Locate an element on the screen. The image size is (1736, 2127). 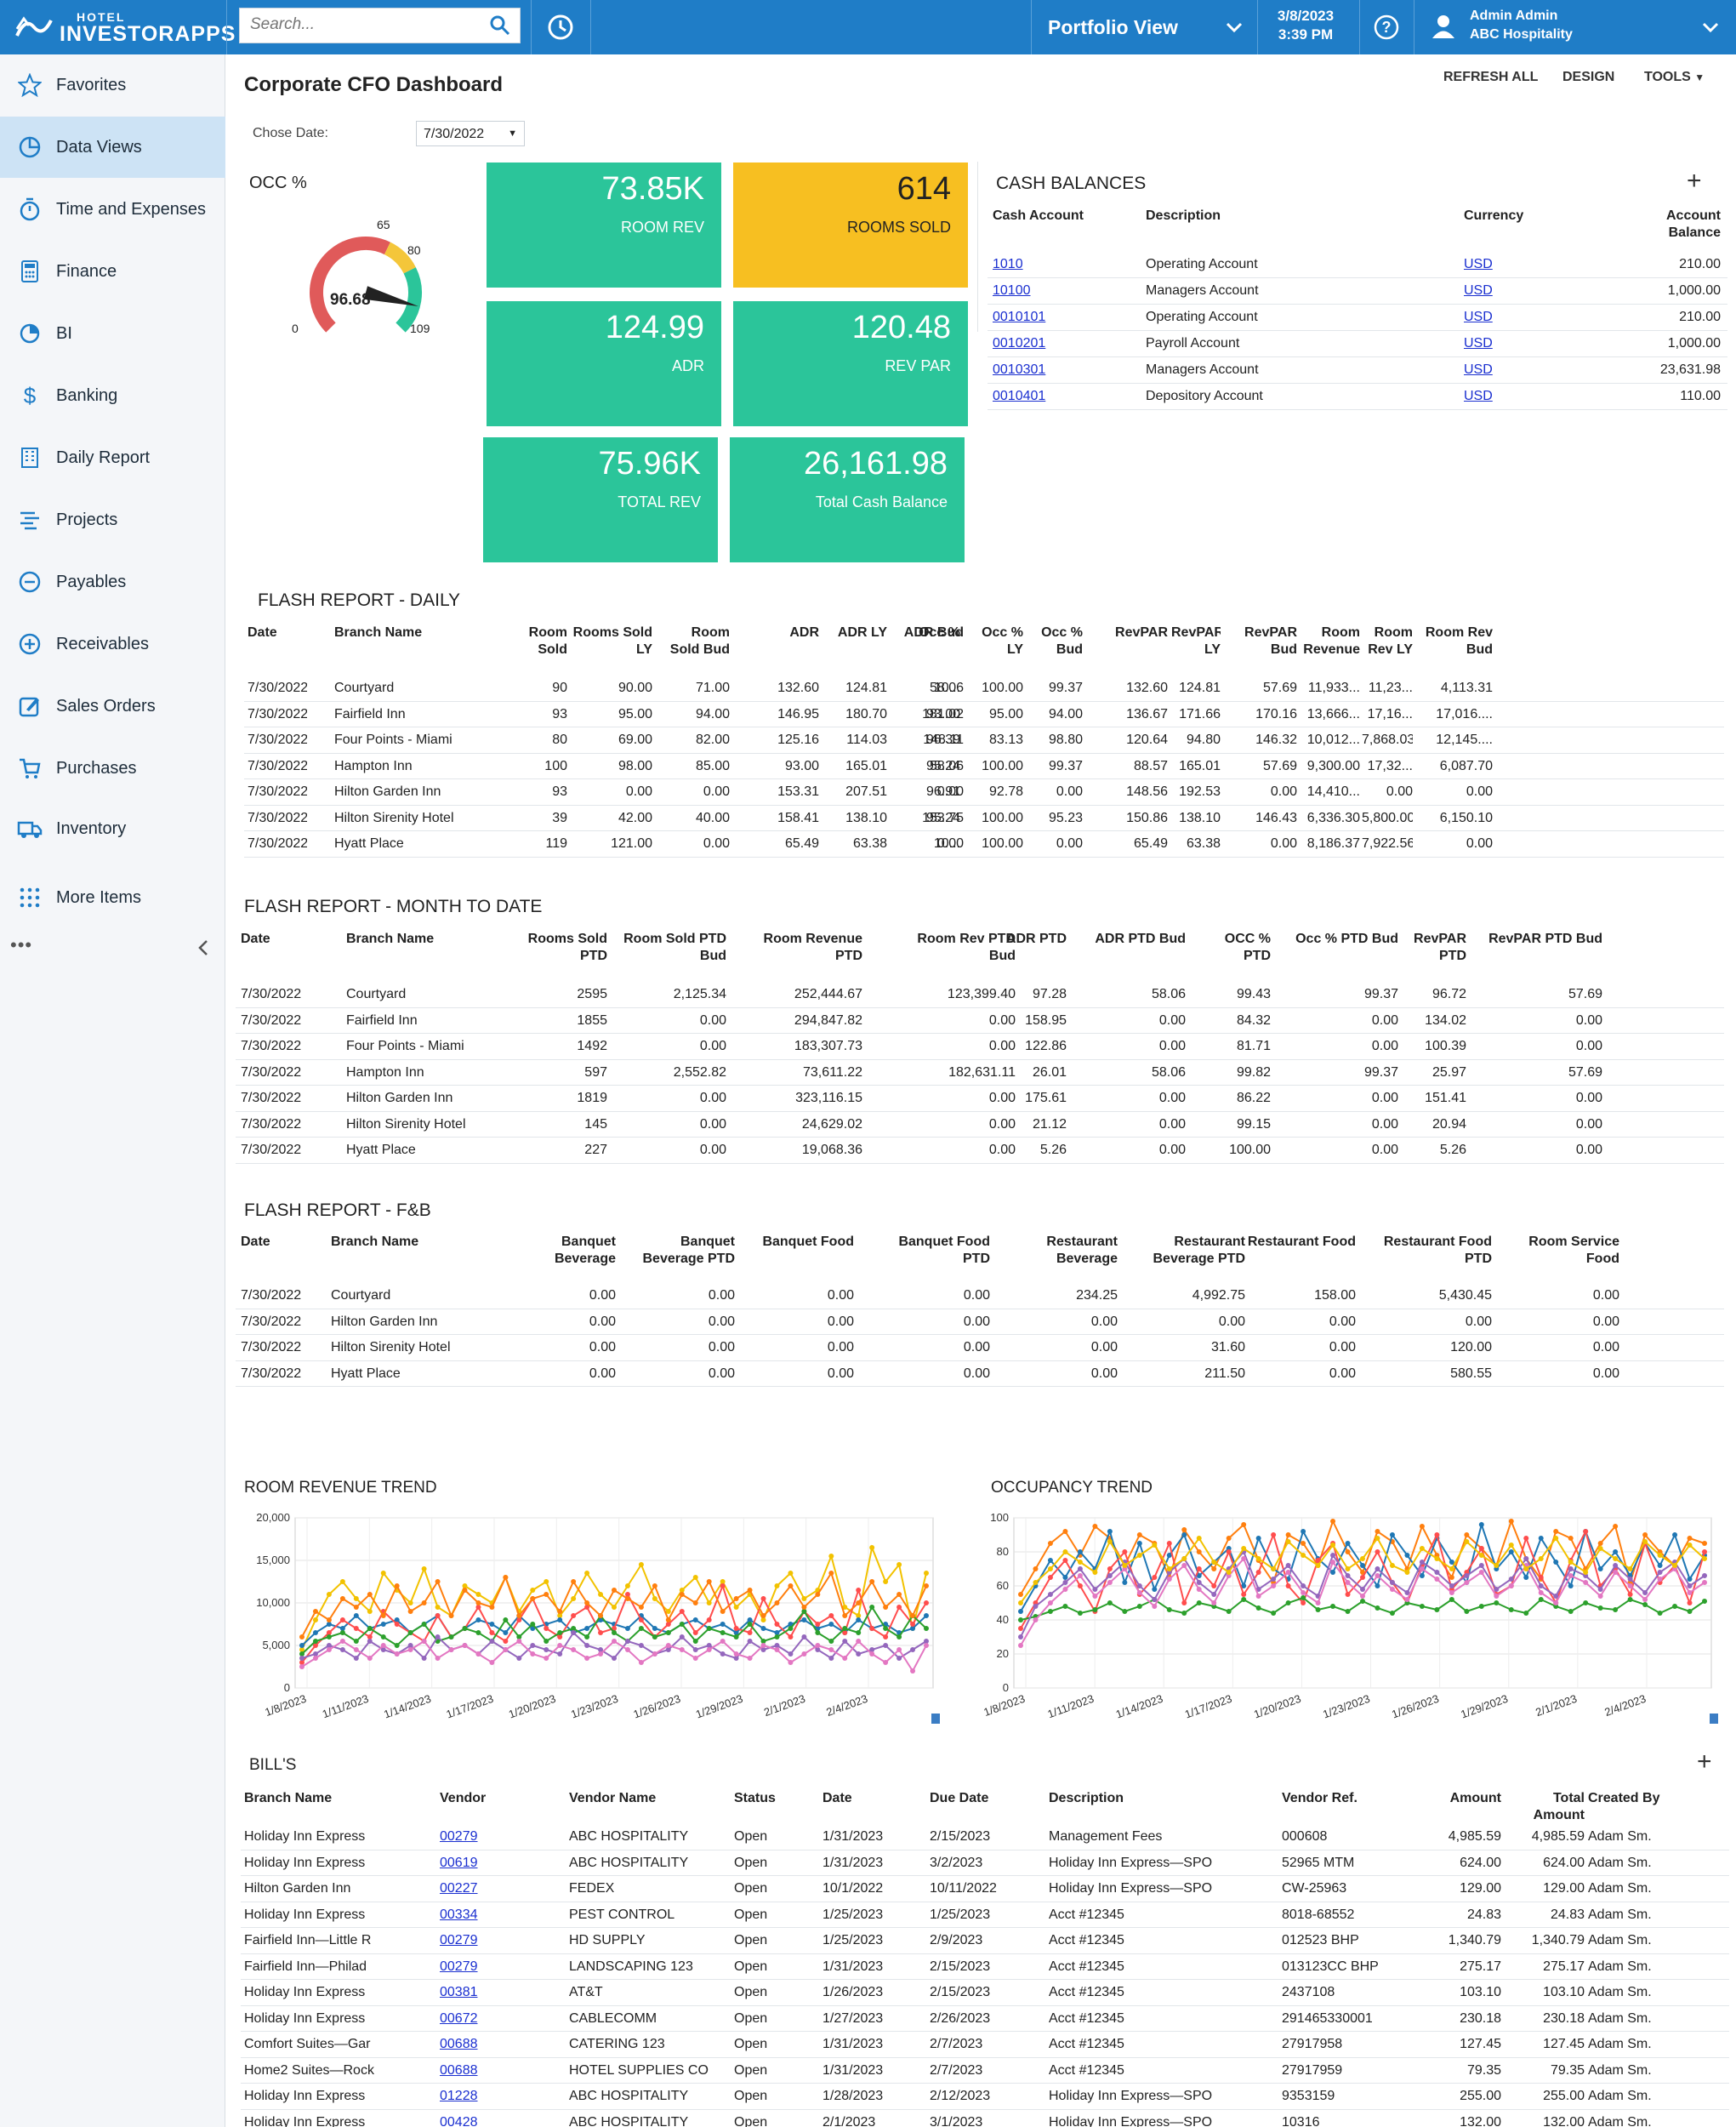
column-header: Room Revenue PTD is located at coordinates (812, 947).